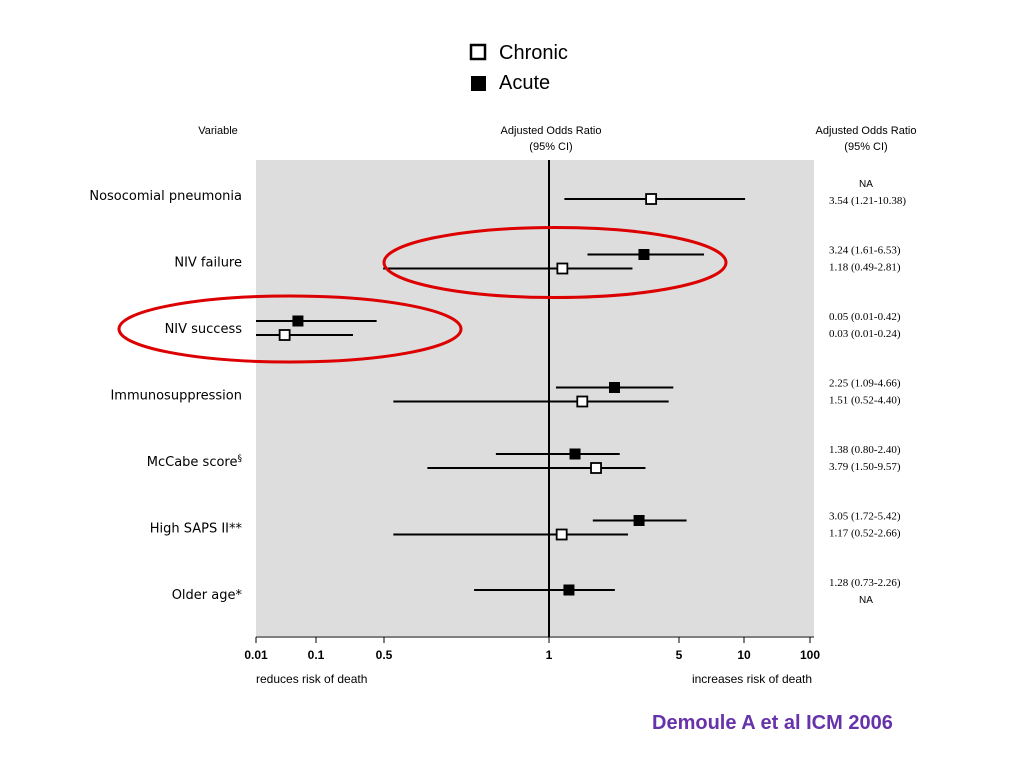 The width and height of the screenshot is (1024, 768). What do you see at coordinates (478, 83) in the screenshot?
I see `legend-acute-swatch` at bounding box center [478, 83].